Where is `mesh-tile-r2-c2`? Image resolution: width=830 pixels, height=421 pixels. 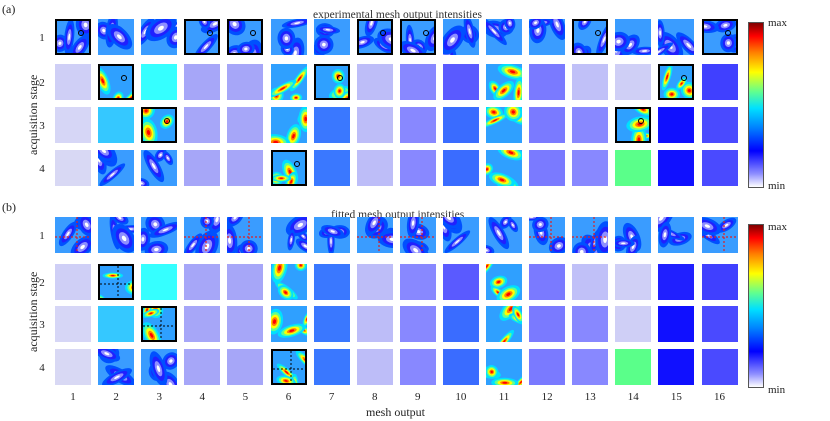 mesh-tile-r2-c2 is located at coordinates (116, 82).